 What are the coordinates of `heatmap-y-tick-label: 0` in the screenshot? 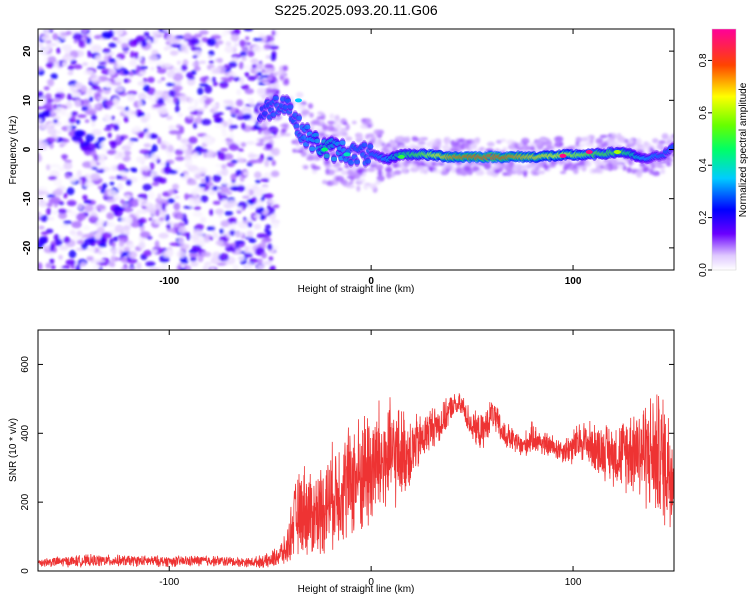 It's located at (27, 149).